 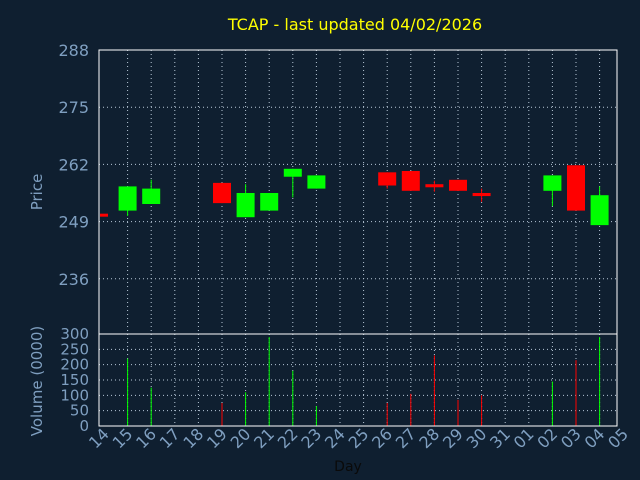 What do you see at coordinates (74, 395) in the screenshot?
I see `volume-tick-label: 100` at bounding box center [74, 395].